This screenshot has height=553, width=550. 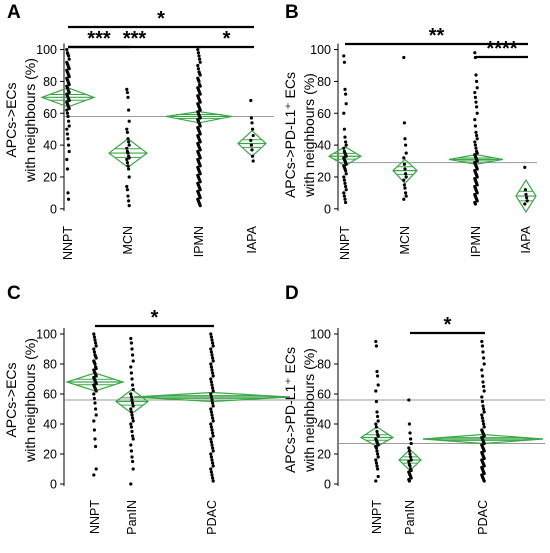 What do you see at coordinates (14, 293) in the screenshot?
I see `panel-letter: C` at bounding box center [14, 293].